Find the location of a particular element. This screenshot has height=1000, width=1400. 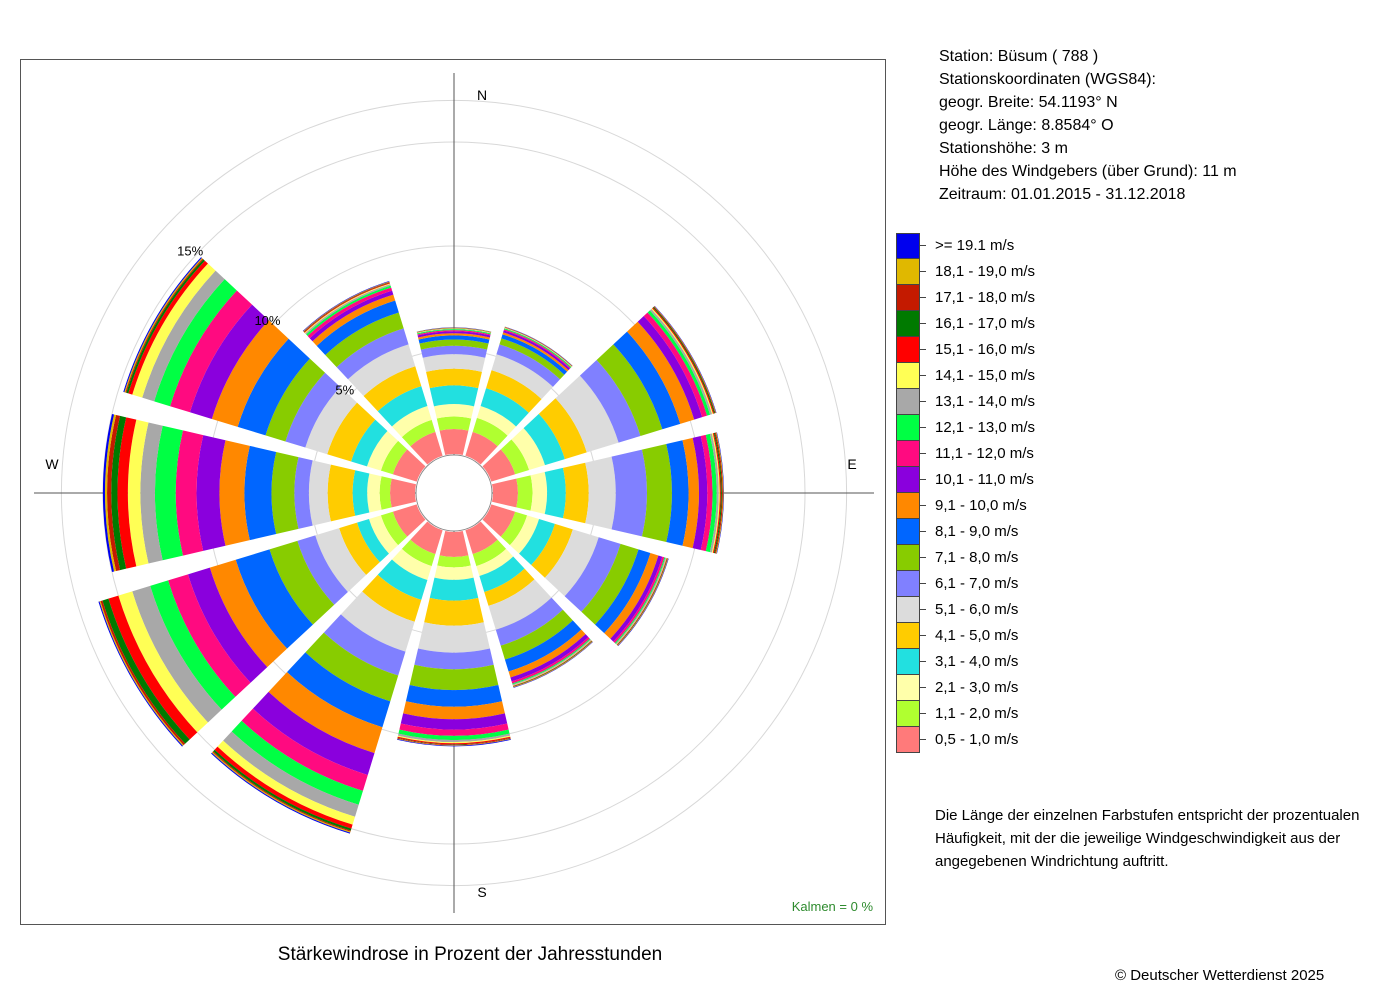

legend-item: 5,1 - 6,0 m/s is located at coordinates (966, 610).